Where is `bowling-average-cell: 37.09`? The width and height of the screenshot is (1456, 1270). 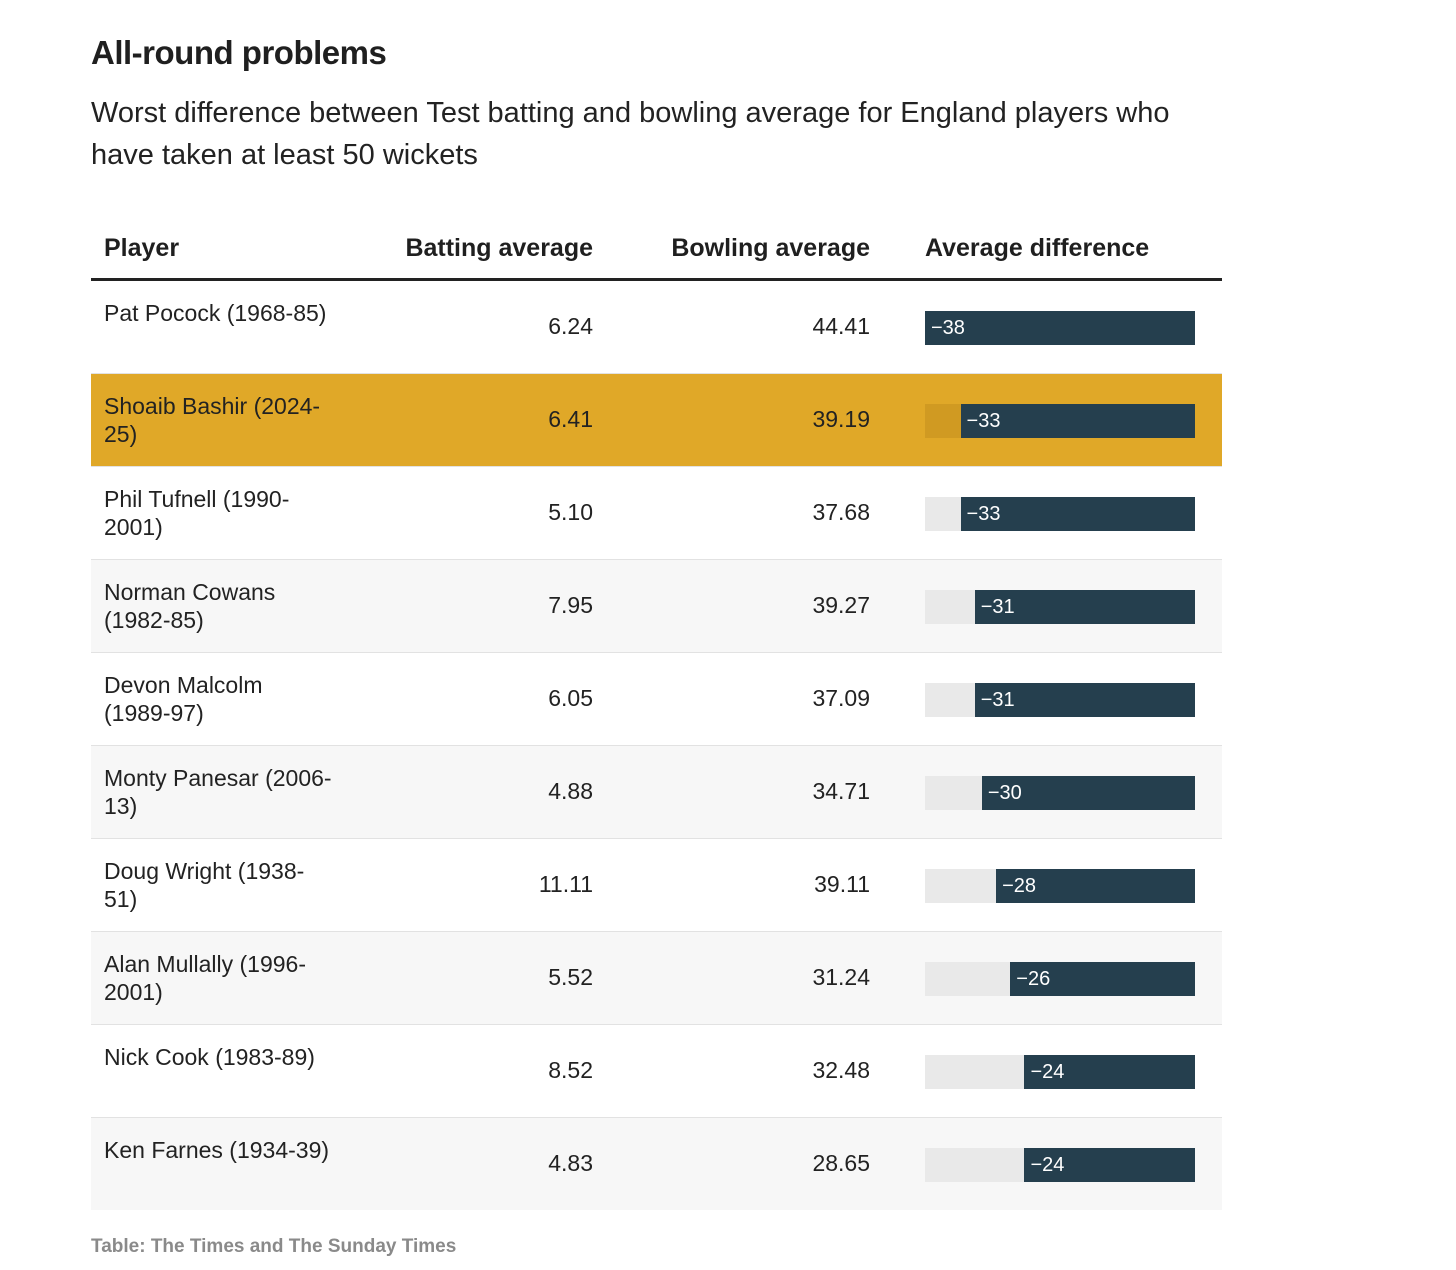 bowling-average-cell: 37.09 is located at coordinates (841, 698).